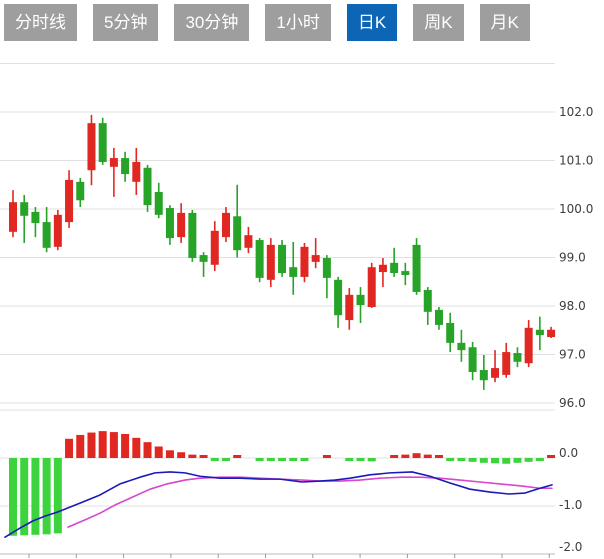 This screenshot has height=559, width=604. What do you see at coordinates (572, 355) in the screenshot?
I see `price-axis-label: 97.0` at bounding box center [572, 355].